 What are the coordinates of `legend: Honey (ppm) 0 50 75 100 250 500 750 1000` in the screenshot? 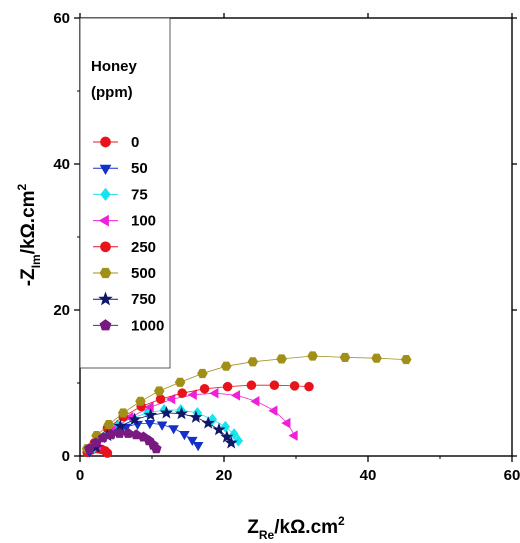 It's located at (125, 193).